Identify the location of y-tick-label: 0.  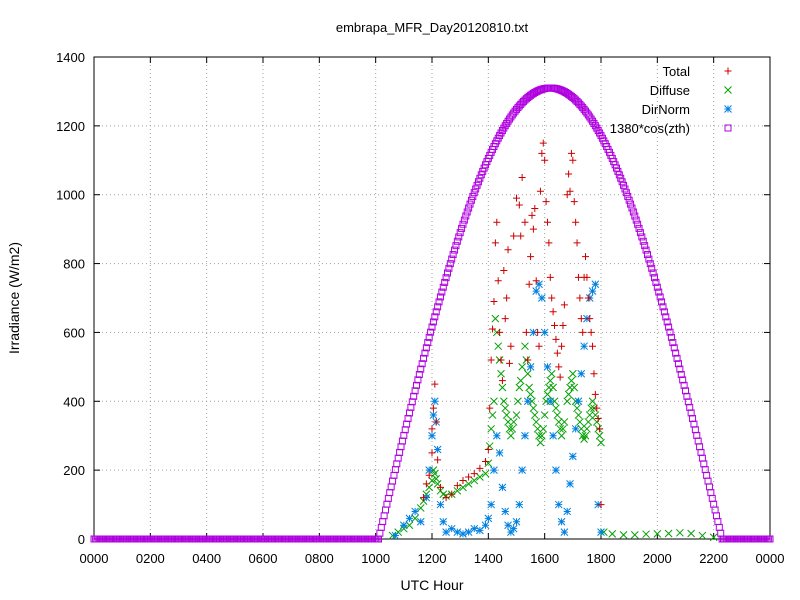
(81, 539).